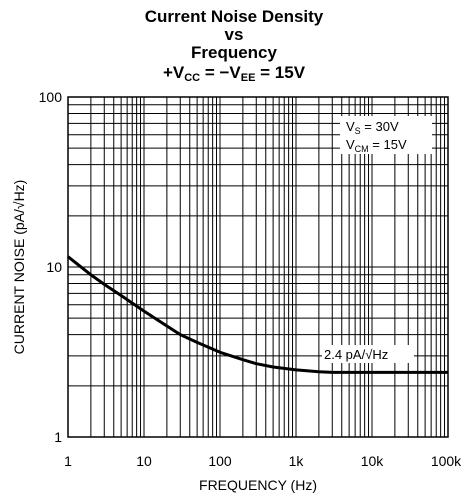  I want to click on y-tick-label-10: 10, so click(54, 267).